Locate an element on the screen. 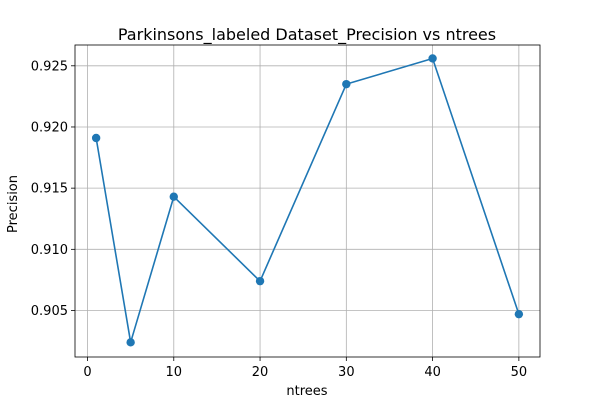 This screenshot has width=600, height=400. x-axis-label: ntrees is located at coordinates (306, 391).